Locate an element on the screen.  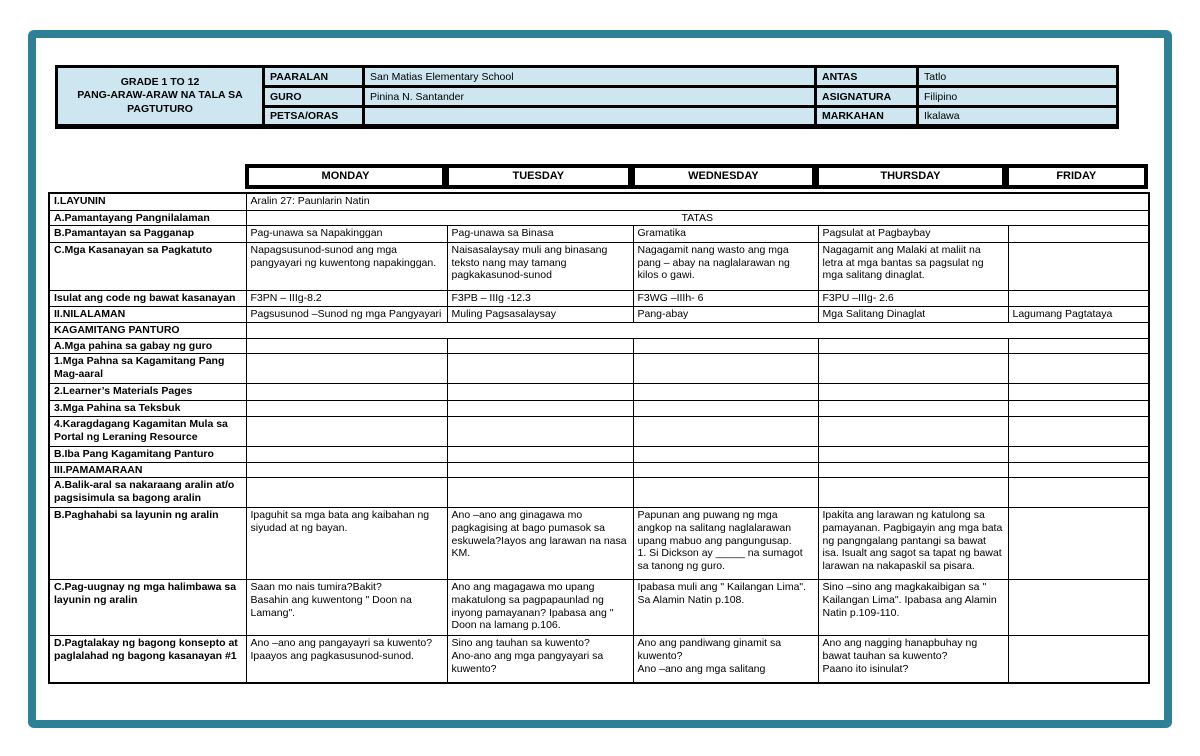
day-cell: Gramatika is located at coordinates (725, 234).